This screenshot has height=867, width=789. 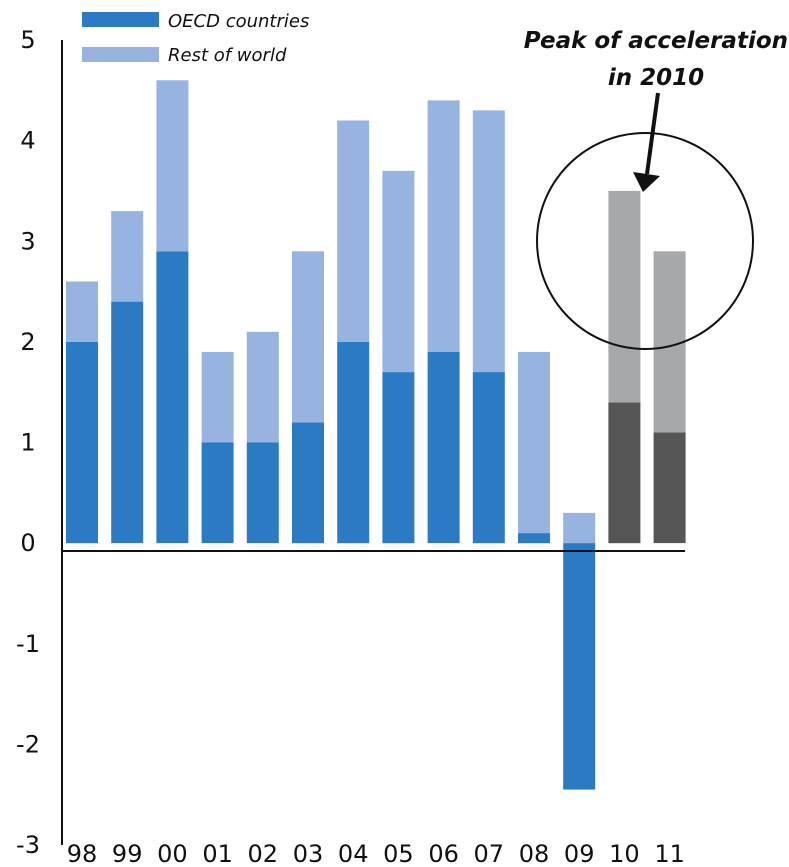 I want to click on legend-swatch-oecd, so click(x=120, y=19).